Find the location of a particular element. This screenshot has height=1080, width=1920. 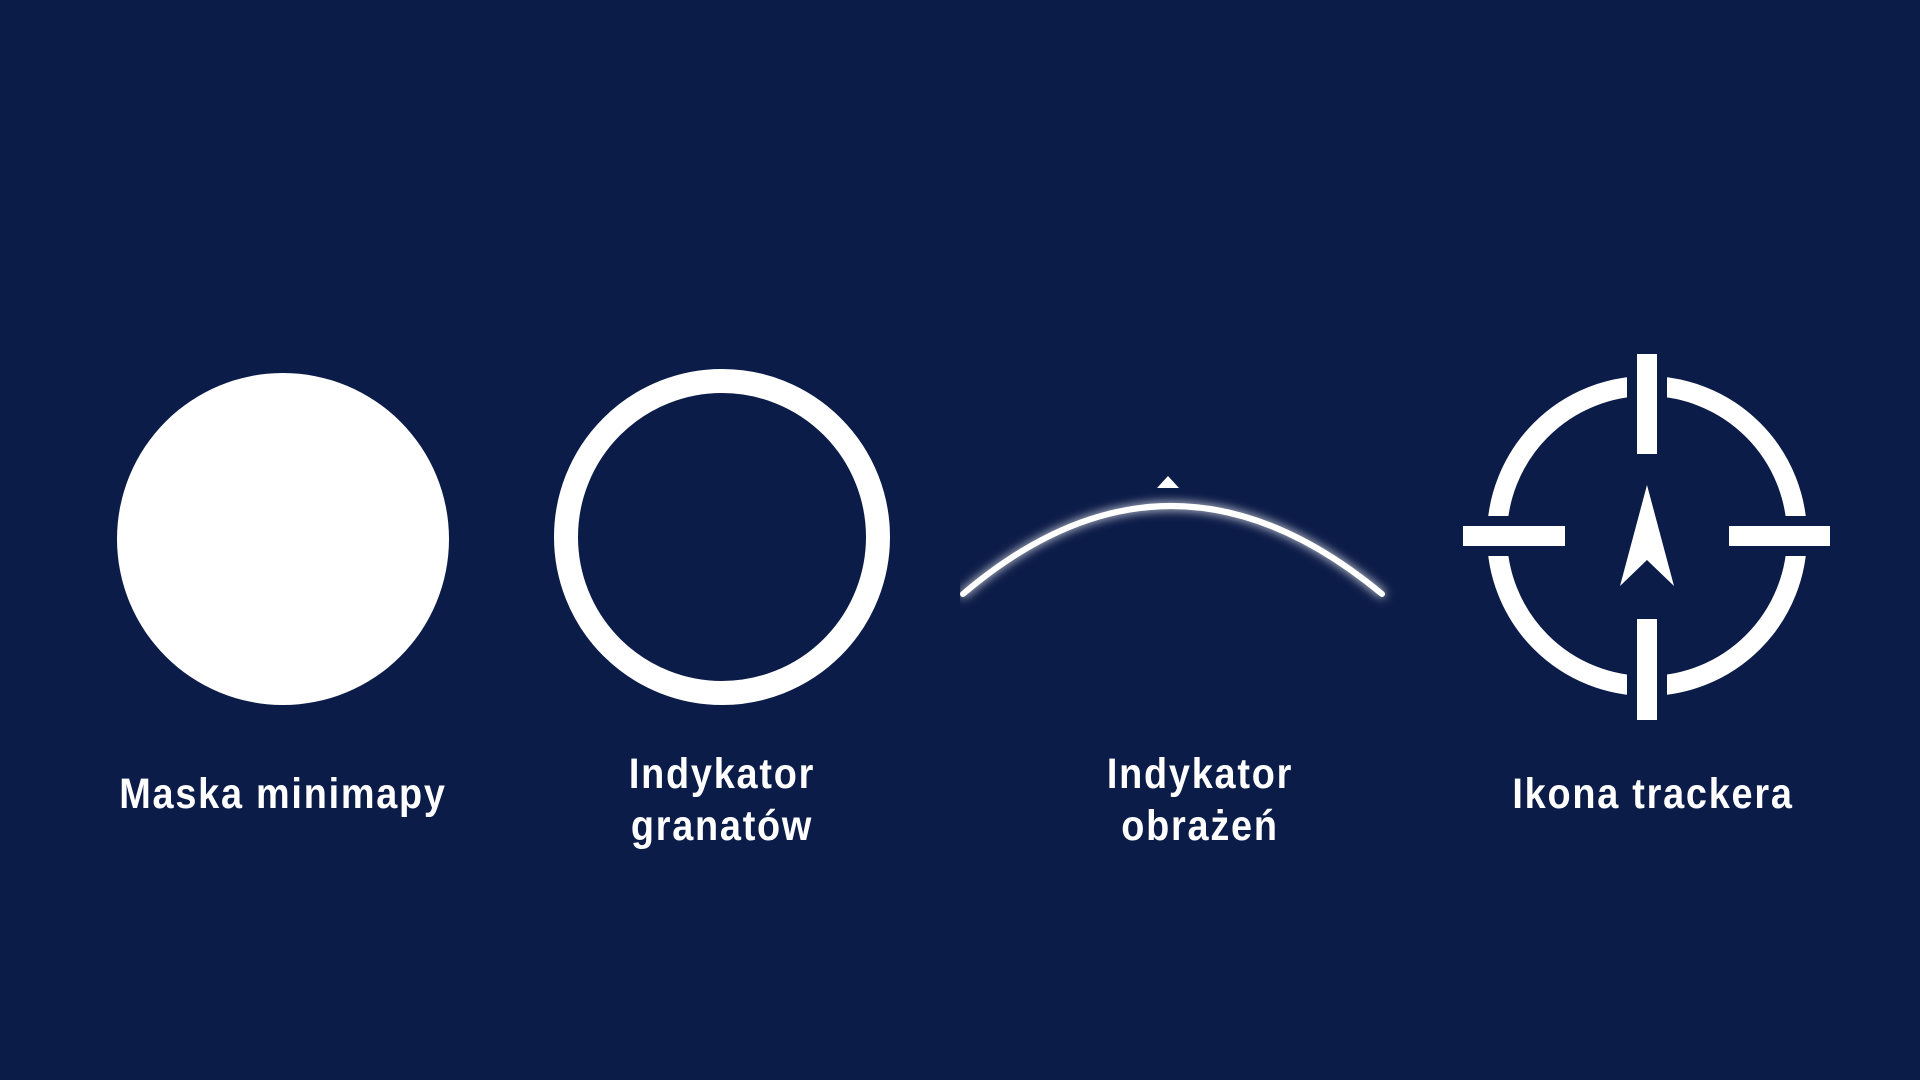

asset-label-line: Ikona trackera is located at coordinates (1653, 794).